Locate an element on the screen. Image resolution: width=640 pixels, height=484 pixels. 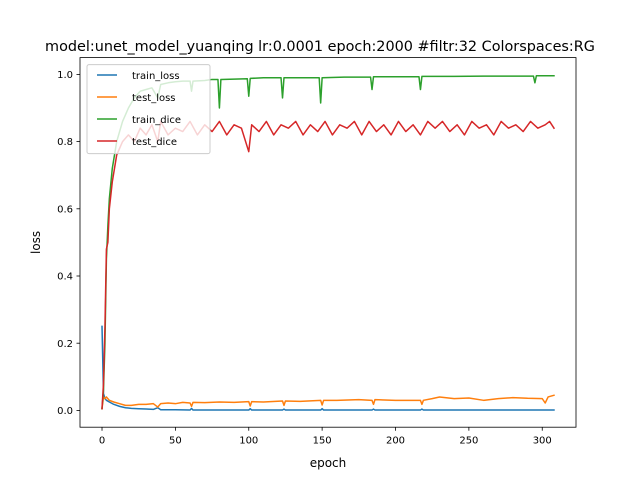
legend-label-train-loss: train_loss is located at coordinates (156, 76).